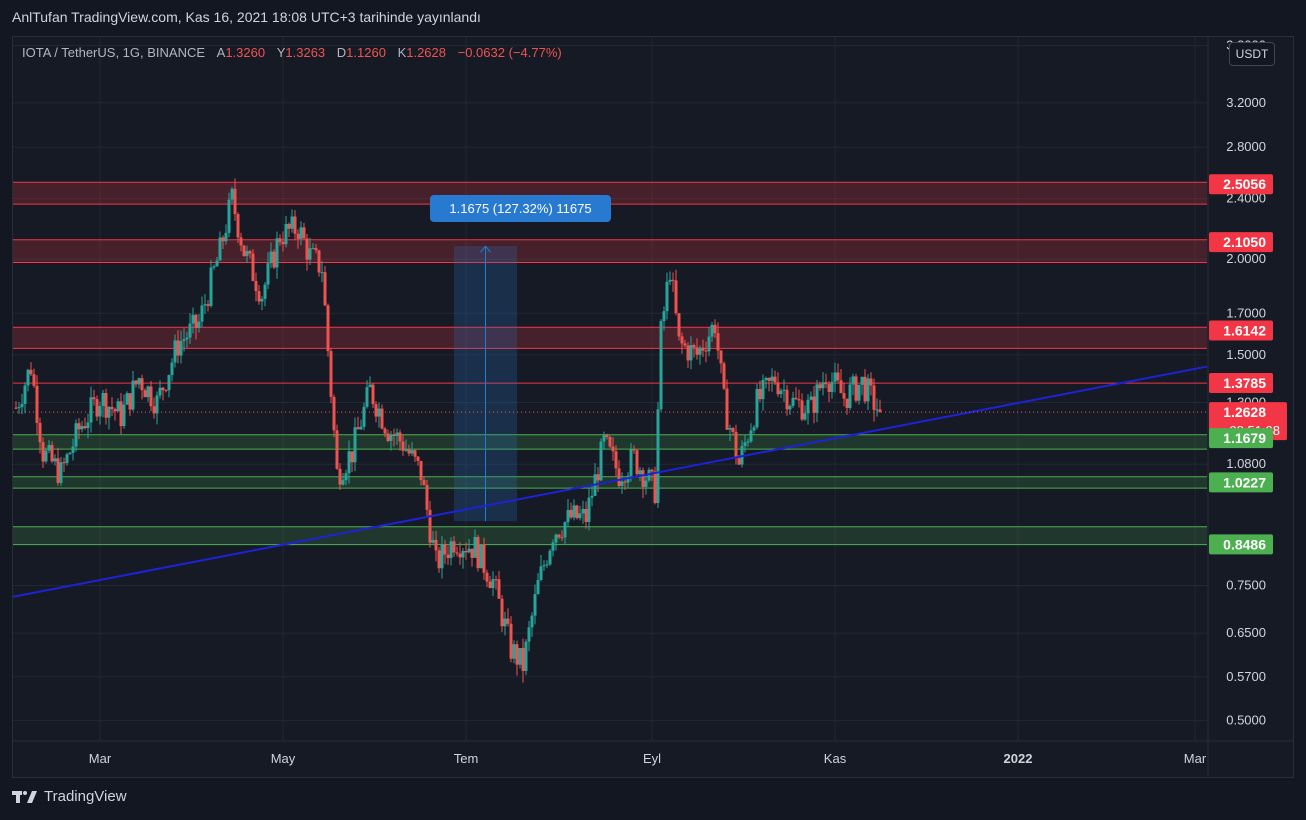  Describe the element at coordinates (341, 52) in the screenshot. I see `low-label: D` at that location.